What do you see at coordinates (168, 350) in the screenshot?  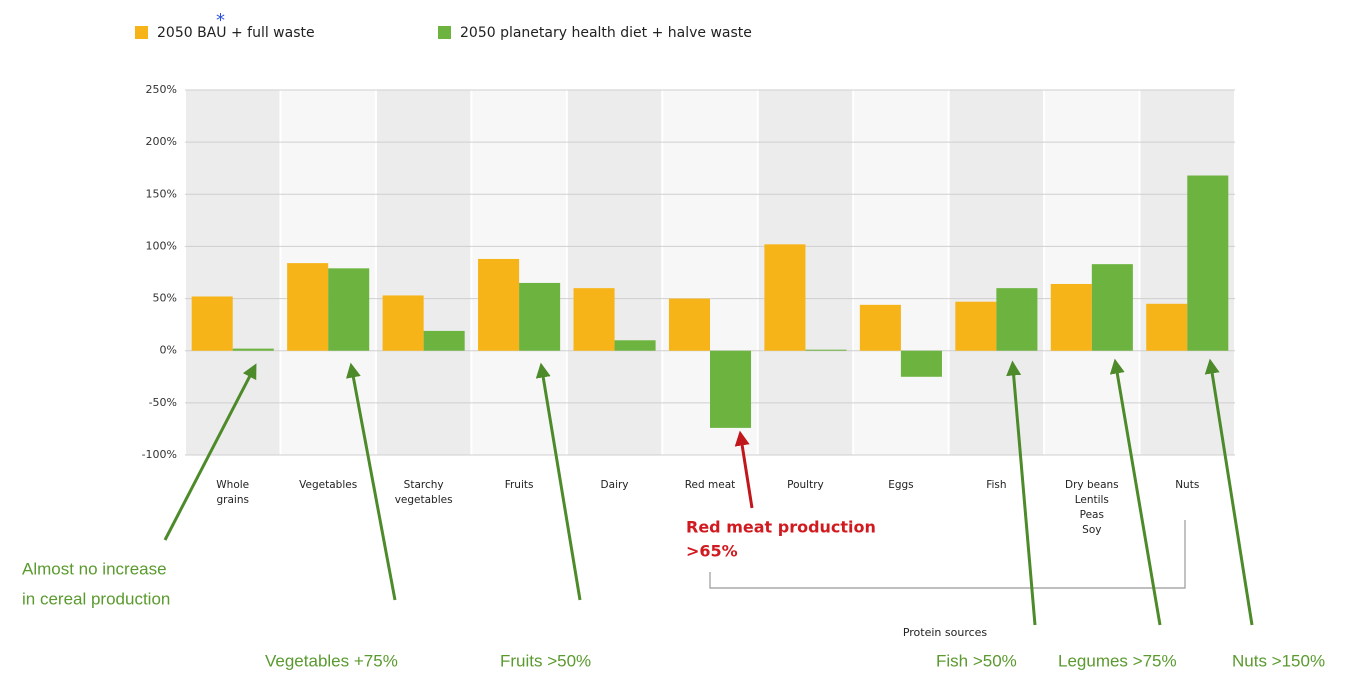 I see `y-tick-label: 0%` at bounding box center [168, 350].